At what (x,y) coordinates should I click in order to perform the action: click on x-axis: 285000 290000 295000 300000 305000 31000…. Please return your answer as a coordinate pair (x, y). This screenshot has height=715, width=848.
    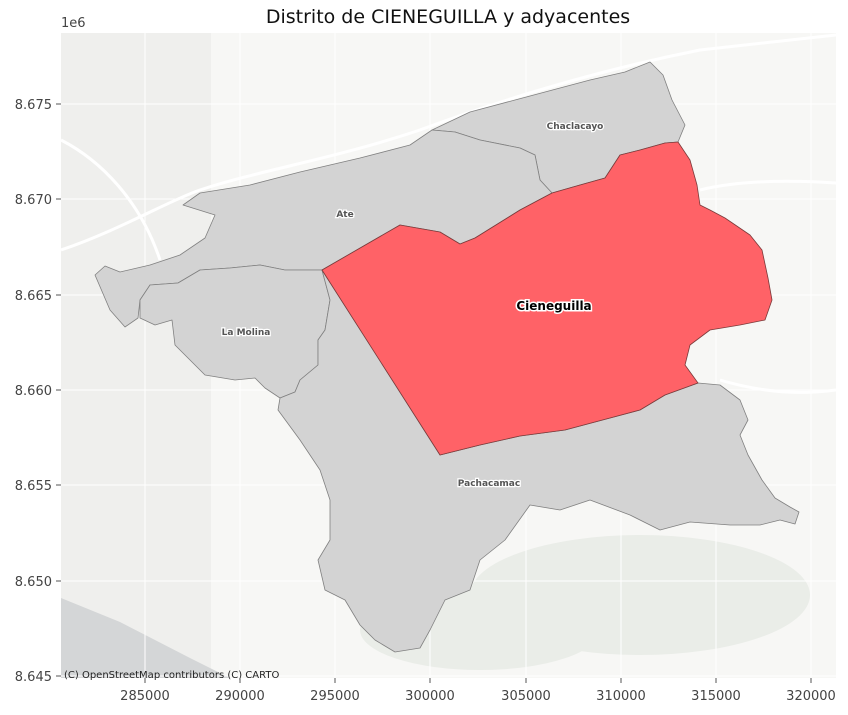
    Looking at the image, I should click on (478, 696).